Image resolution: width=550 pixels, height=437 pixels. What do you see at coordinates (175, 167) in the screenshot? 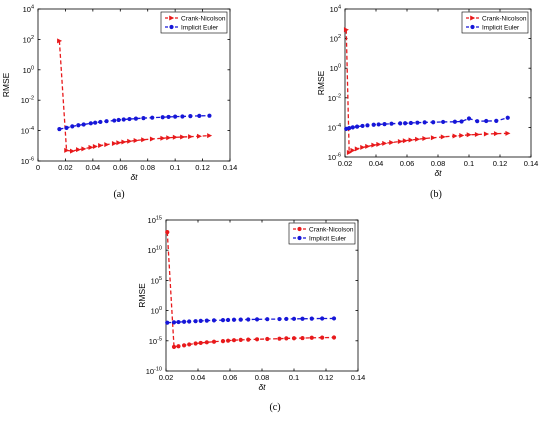
I see `x-tick-label: 0.1` at bounding box center [175, 167].